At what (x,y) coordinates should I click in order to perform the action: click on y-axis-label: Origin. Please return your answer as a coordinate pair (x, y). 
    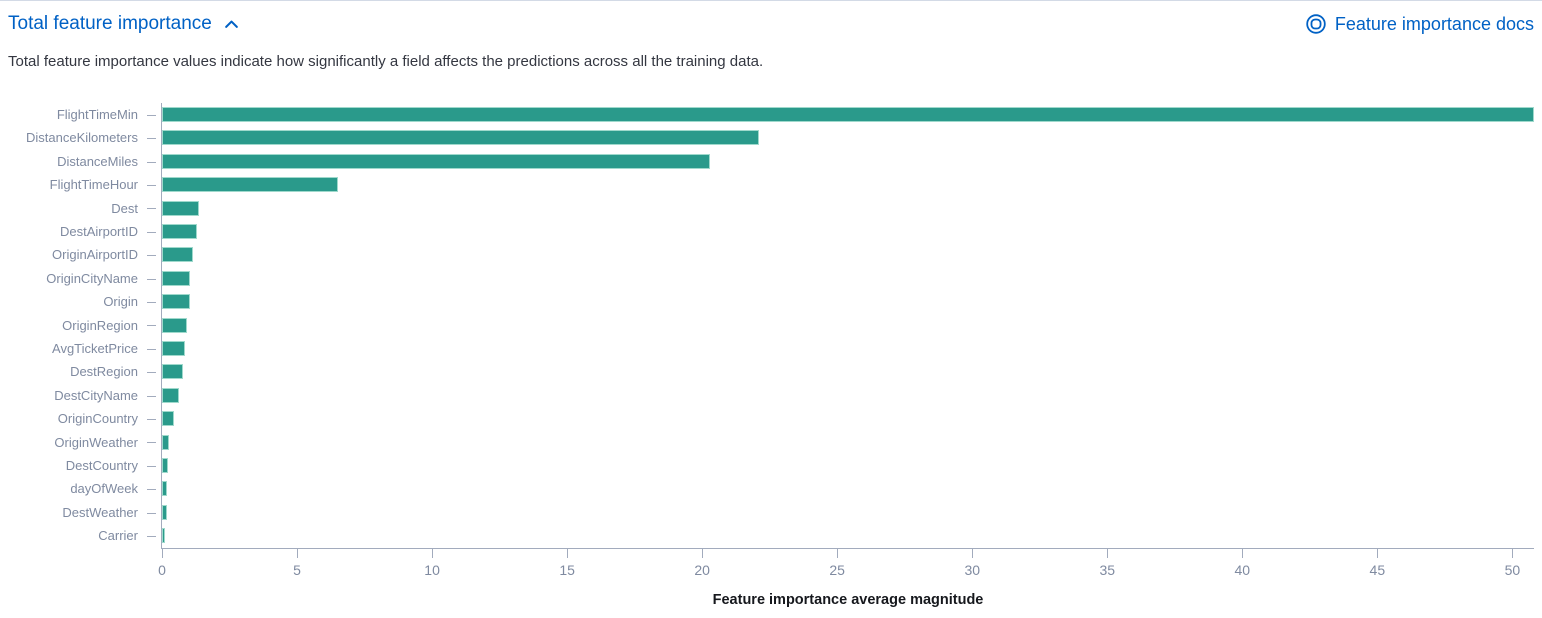
    Looking at the image, I should click on (120, 302).